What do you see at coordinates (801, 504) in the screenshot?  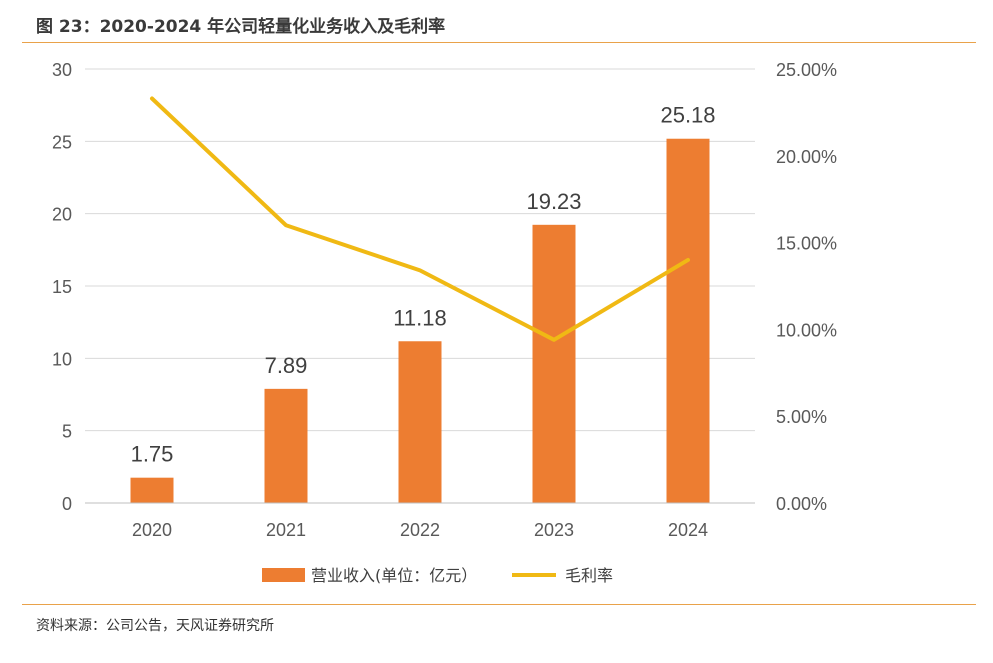 I see `y-right-tick-label: 0.00%` at bounding box center [801, 504].